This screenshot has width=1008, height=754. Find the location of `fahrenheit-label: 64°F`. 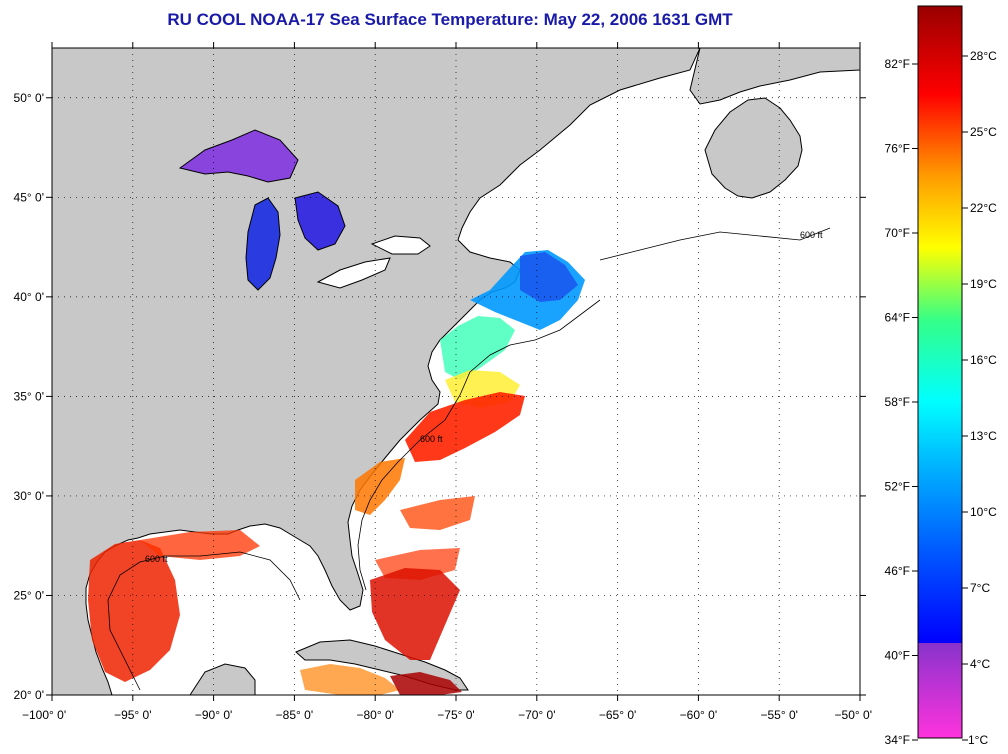

fahrenheit-label: 64°F is located at coordinates (897, 318).